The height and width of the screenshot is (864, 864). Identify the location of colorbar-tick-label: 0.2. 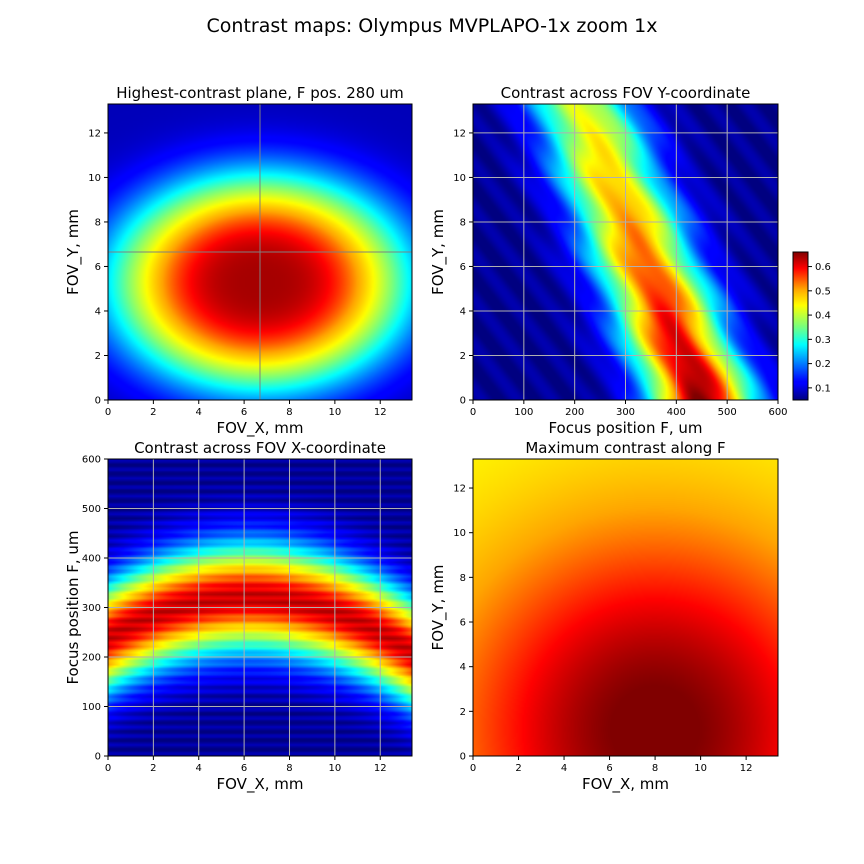
(823, 364).